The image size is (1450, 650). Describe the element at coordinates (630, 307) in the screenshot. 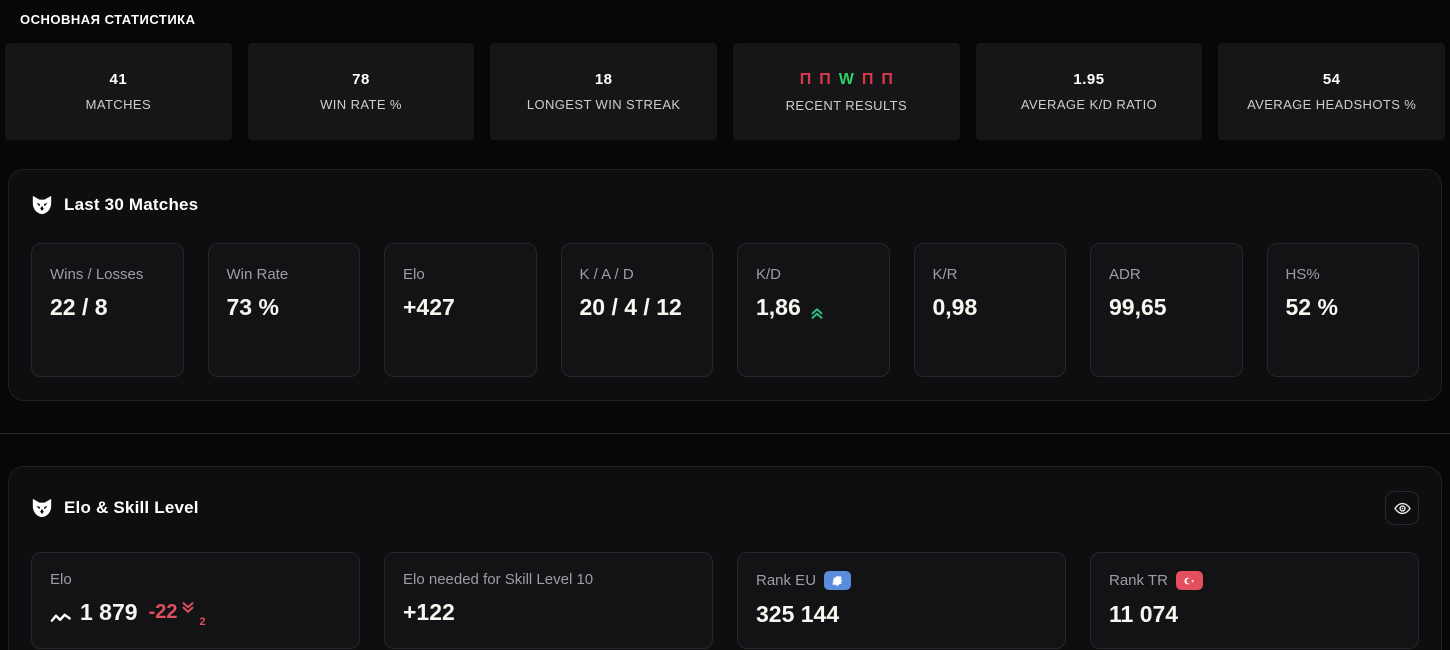

I see `card-value: 20 / 4 / 12` at that location.